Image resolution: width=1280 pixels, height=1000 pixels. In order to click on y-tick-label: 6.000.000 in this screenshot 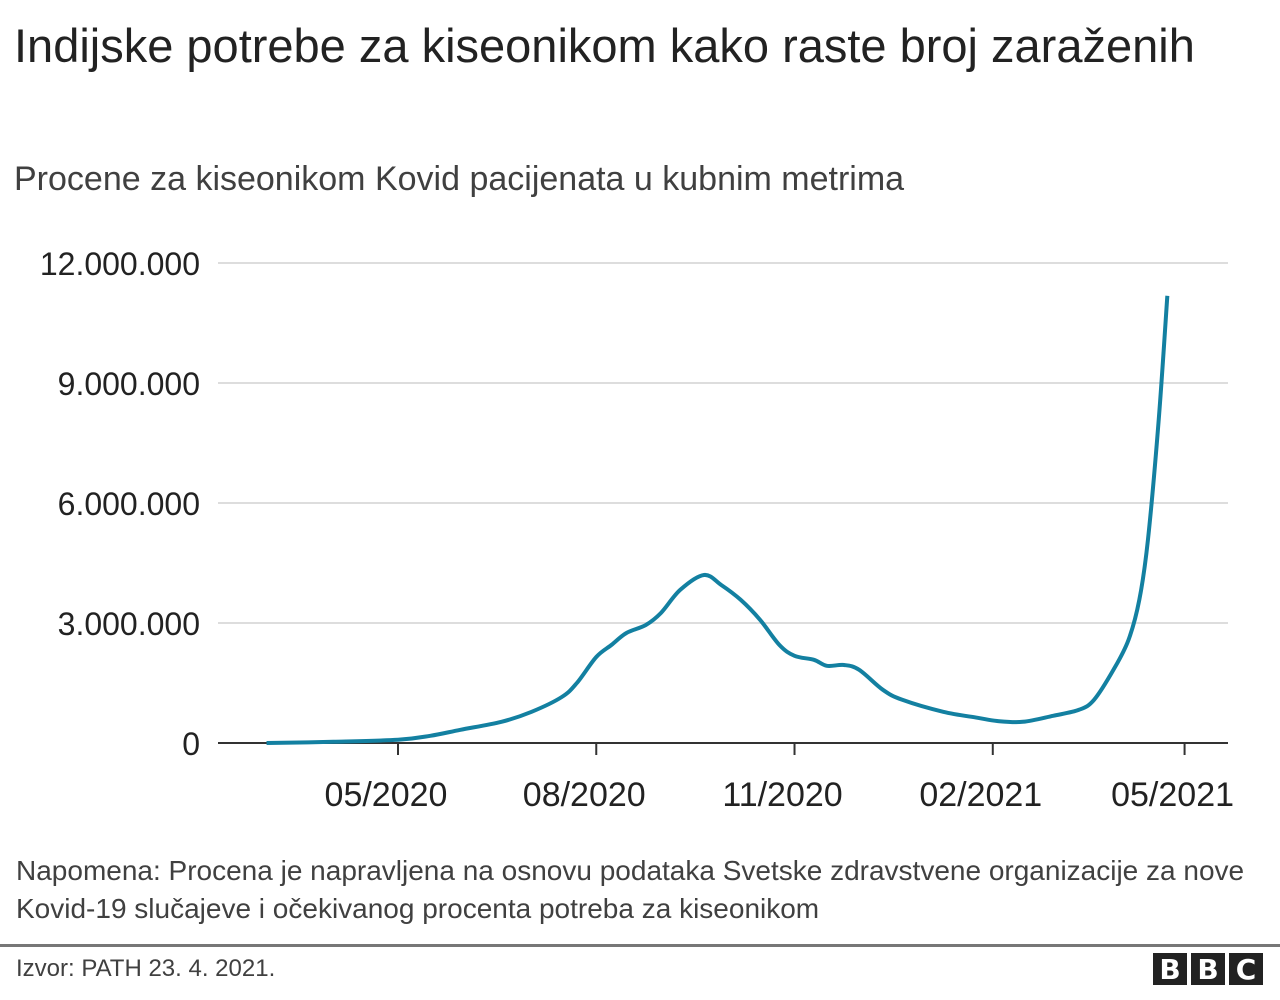, I will do `click(129, 504)`.